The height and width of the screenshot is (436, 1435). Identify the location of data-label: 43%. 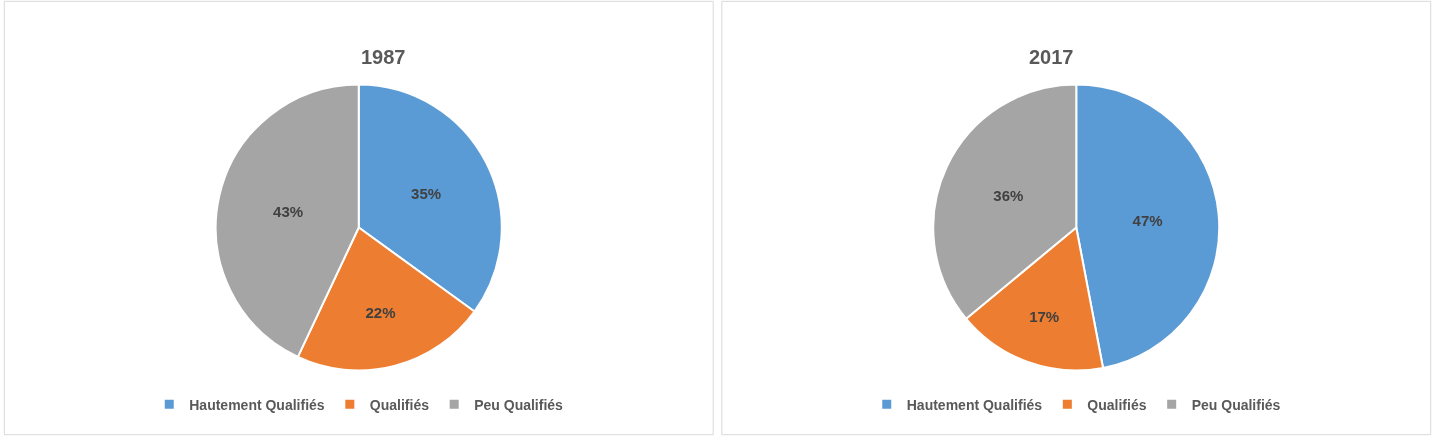
(288, 212).